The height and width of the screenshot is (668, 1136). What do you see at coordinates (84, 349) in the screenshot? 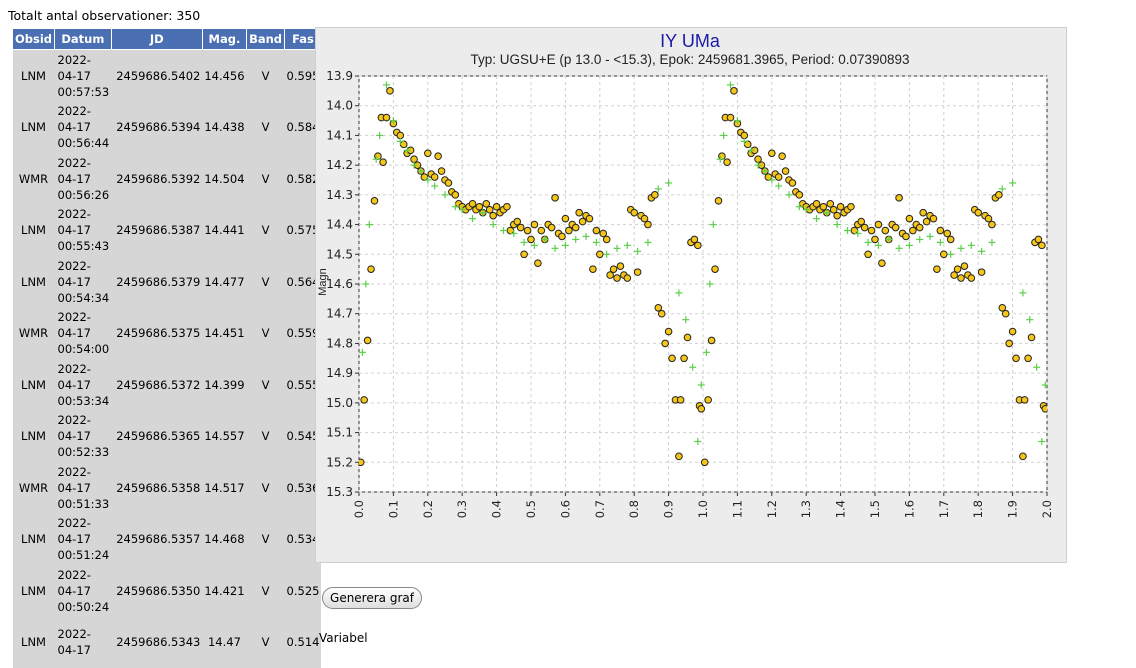
I see `cell-datum-part: 00:54:00` at bounding box center [84, 349].